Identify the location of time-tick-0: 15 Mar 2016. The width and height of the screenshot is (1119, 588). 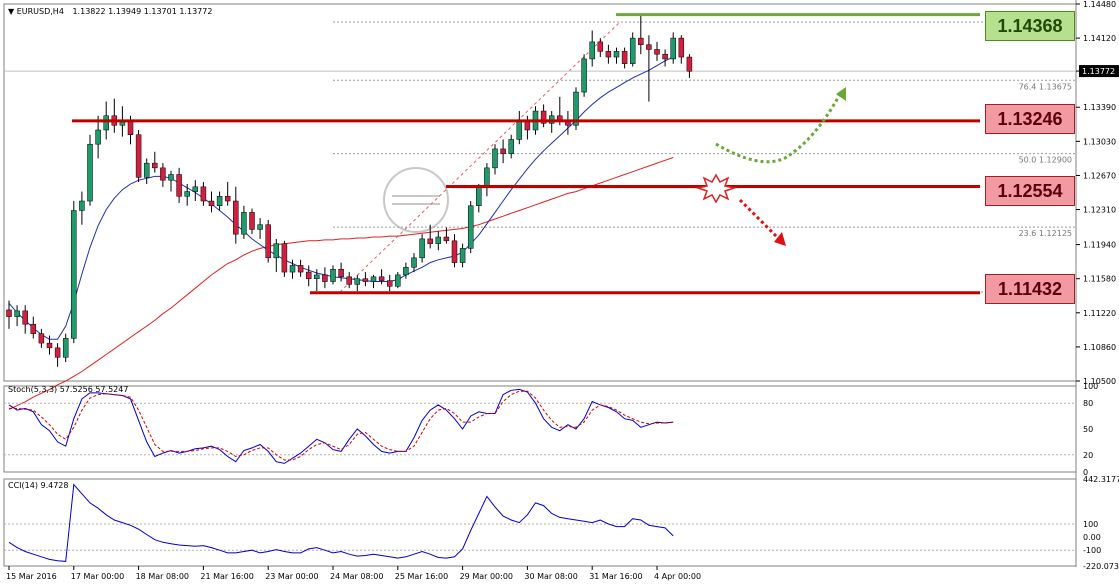
(31, 576).